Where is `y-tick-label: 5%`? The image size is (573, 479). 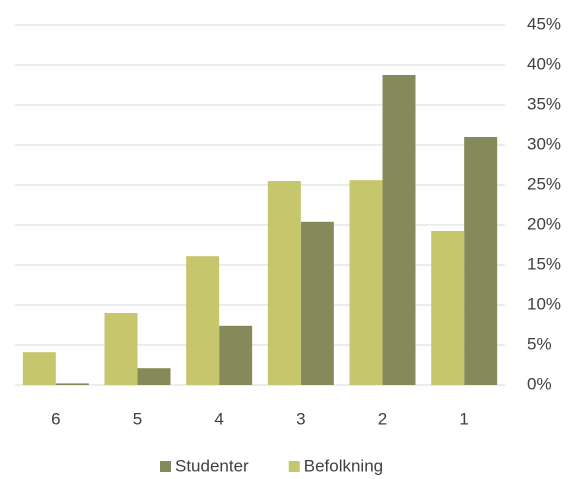
y-tick-label: 5% is located at coordinates (539, 343).